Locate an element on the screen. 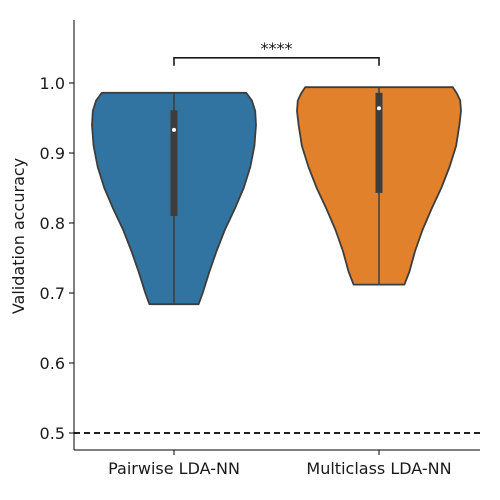 The image size is (500, 500). y-tick-label: 0.7 is located at coordinates (52, 293).